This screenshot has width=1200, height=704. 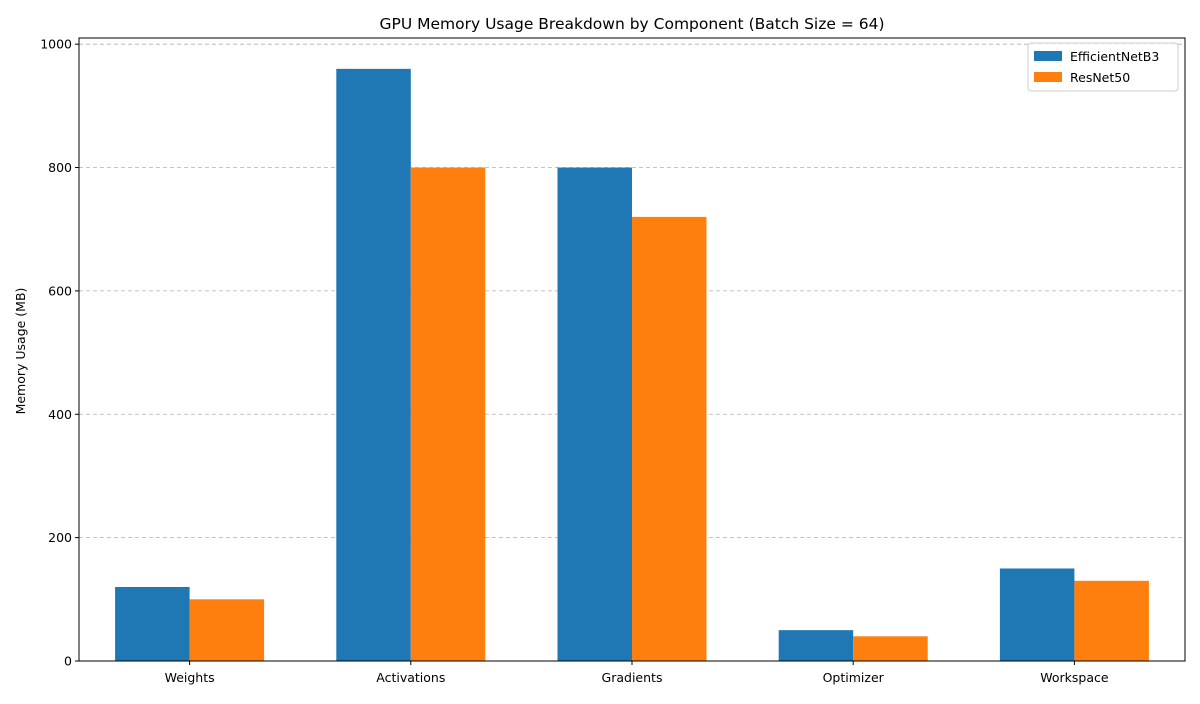 I want to click on bar-resnet50-workspace, so click(x=1111, y=620).